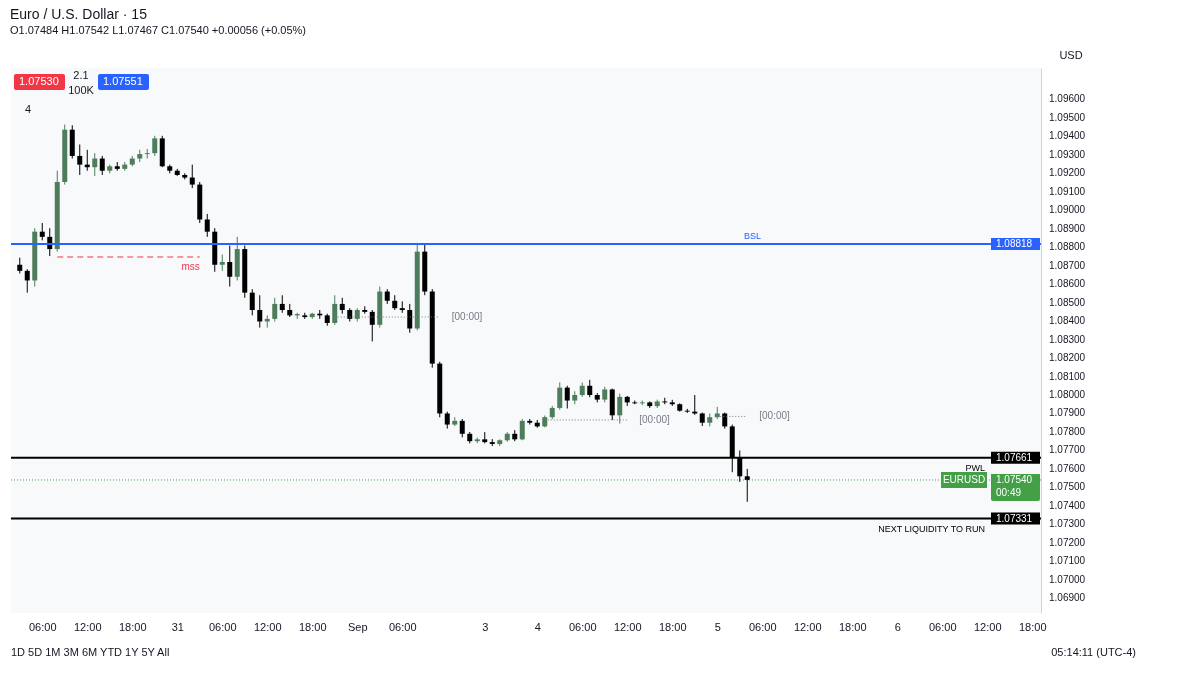 The width and height of the screenshot is (1200, 675). Describe the element at coordinates (753, 235) in the screenshot. I see `ref-line-label: BSL` at that location.